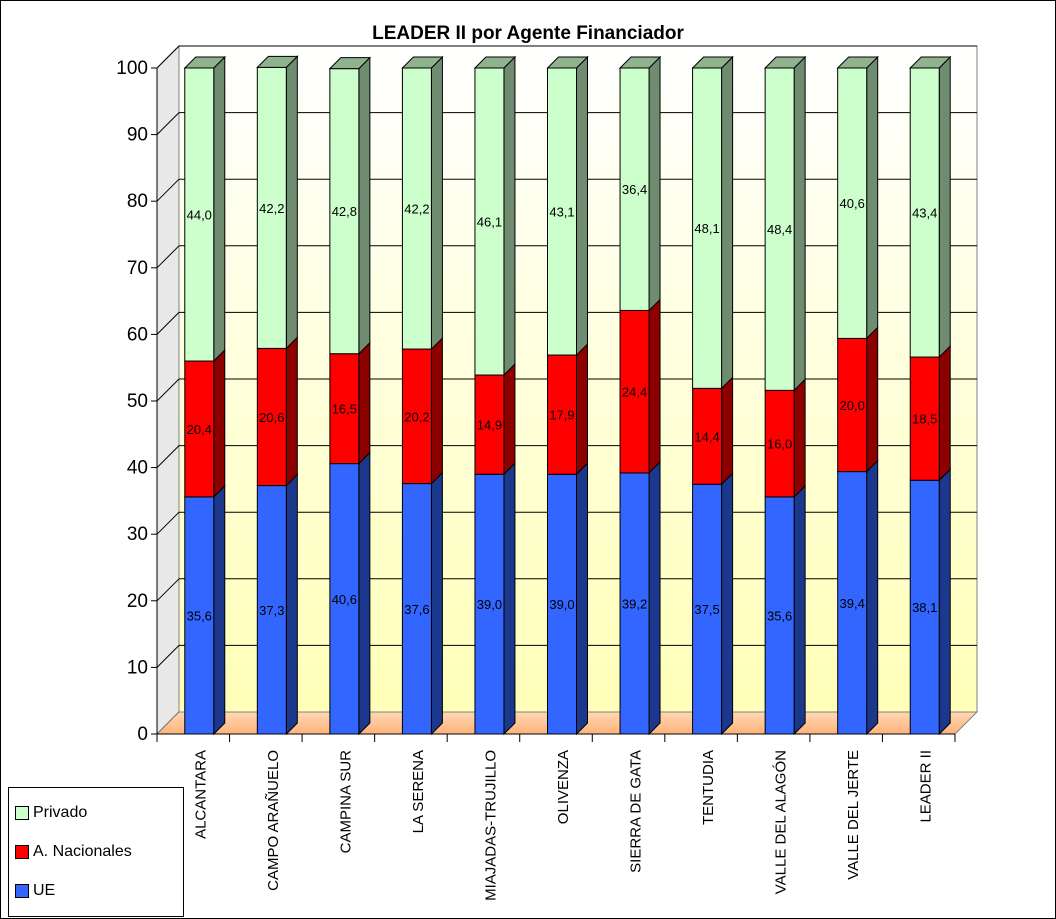 This screenshot has width=1056, height=919. I want to click on data-label: 39,2, so click(634, 603).